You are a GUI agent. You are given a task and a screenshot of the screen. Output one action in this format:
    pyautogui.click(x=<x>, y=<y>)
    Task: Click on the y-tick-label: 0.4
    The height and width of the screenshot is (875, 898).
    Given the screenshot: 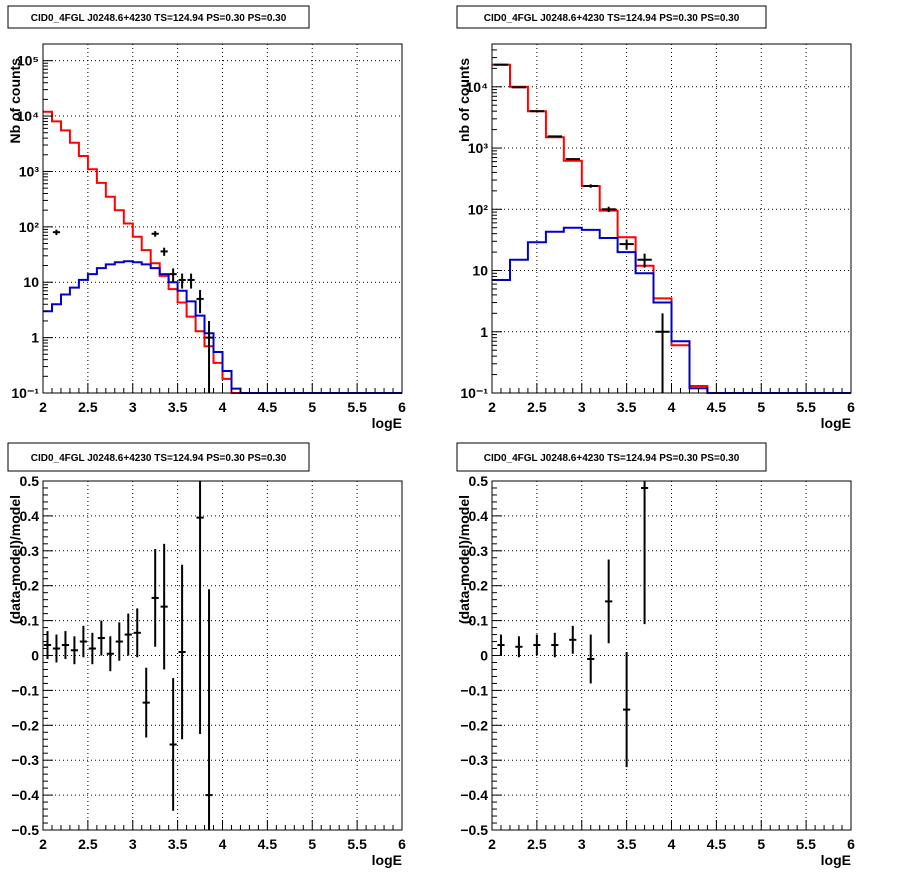 What is the action you would take?
    pyautogui.click(x=30, y=516)
    